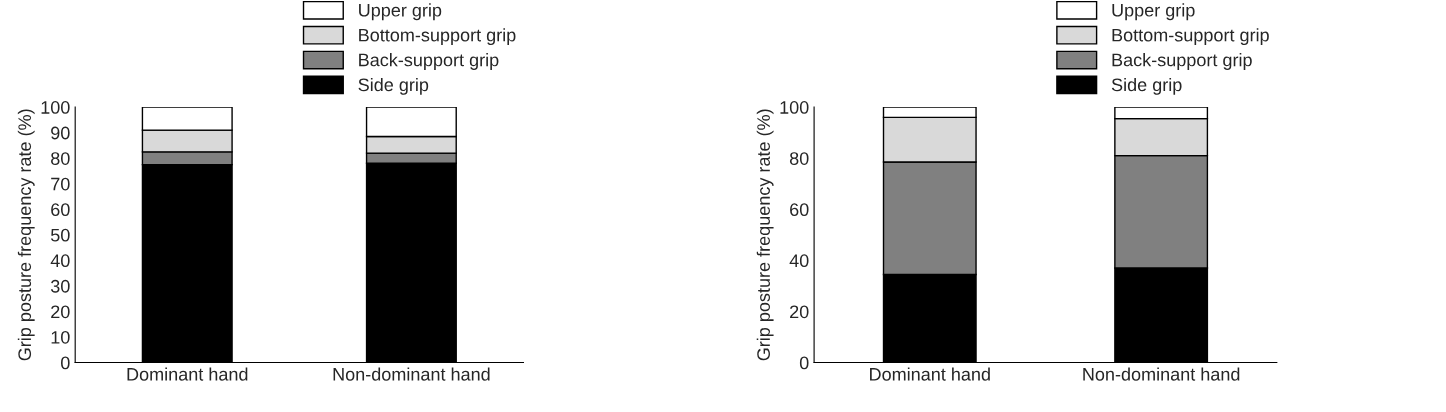 Image resolution: width=1446 pixels, height=412 pixels. I want to click on y-tick-label: 10, so click(60, 337).